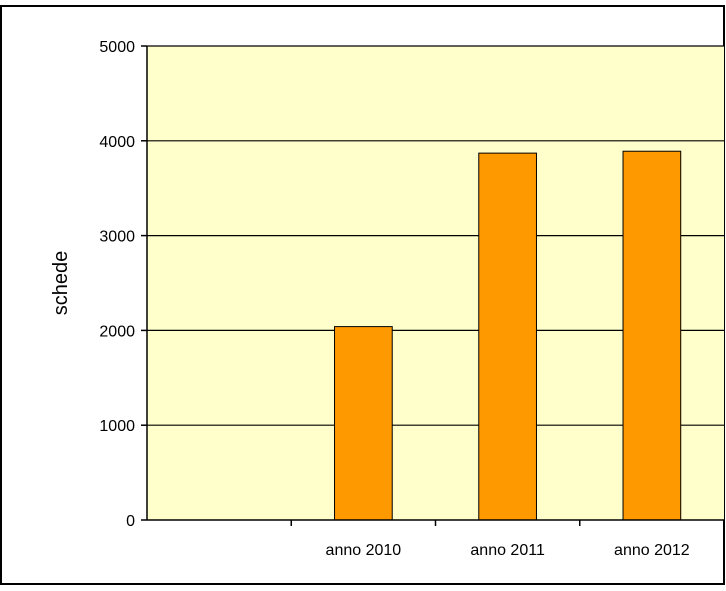 This screenshot has height=591, width=726. What do you see at coordinates (117, 142) in the screenshot?
I see `y-tick-label: 4000` at bounding box center [117, 142].